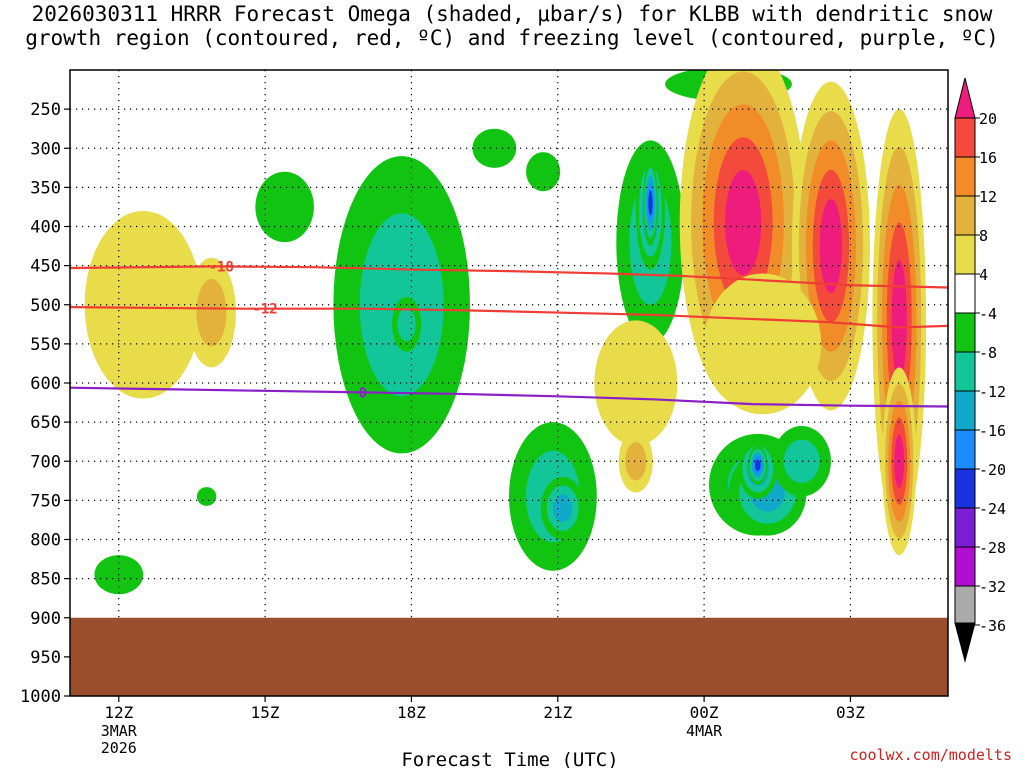 The width and height of the screenshot is (1024, 768). Describe the element at coordinates (45, 306) in the screenshot. I see `ytick-label-500: 500` at that location.